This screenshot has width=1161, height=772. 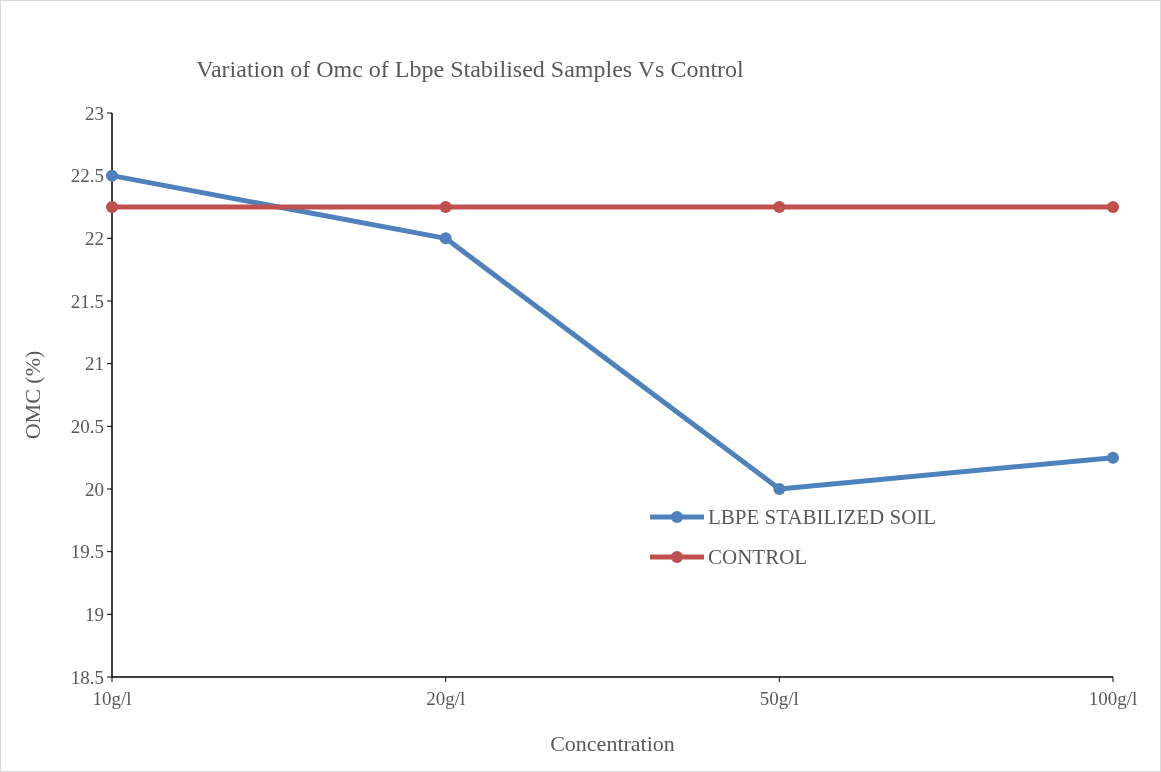 What do you see at coordinates (94, 238) in the screenshot?
I see `y-tick-label: 22` at bounding box center [94, 238].